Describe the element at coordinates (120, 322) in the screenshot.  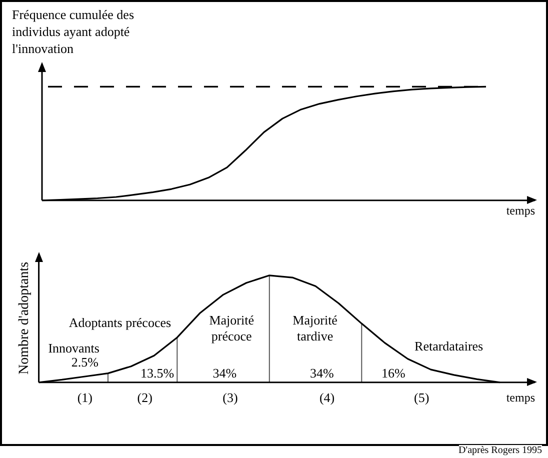
I see `annotation: Adoptants précoces` at that location.